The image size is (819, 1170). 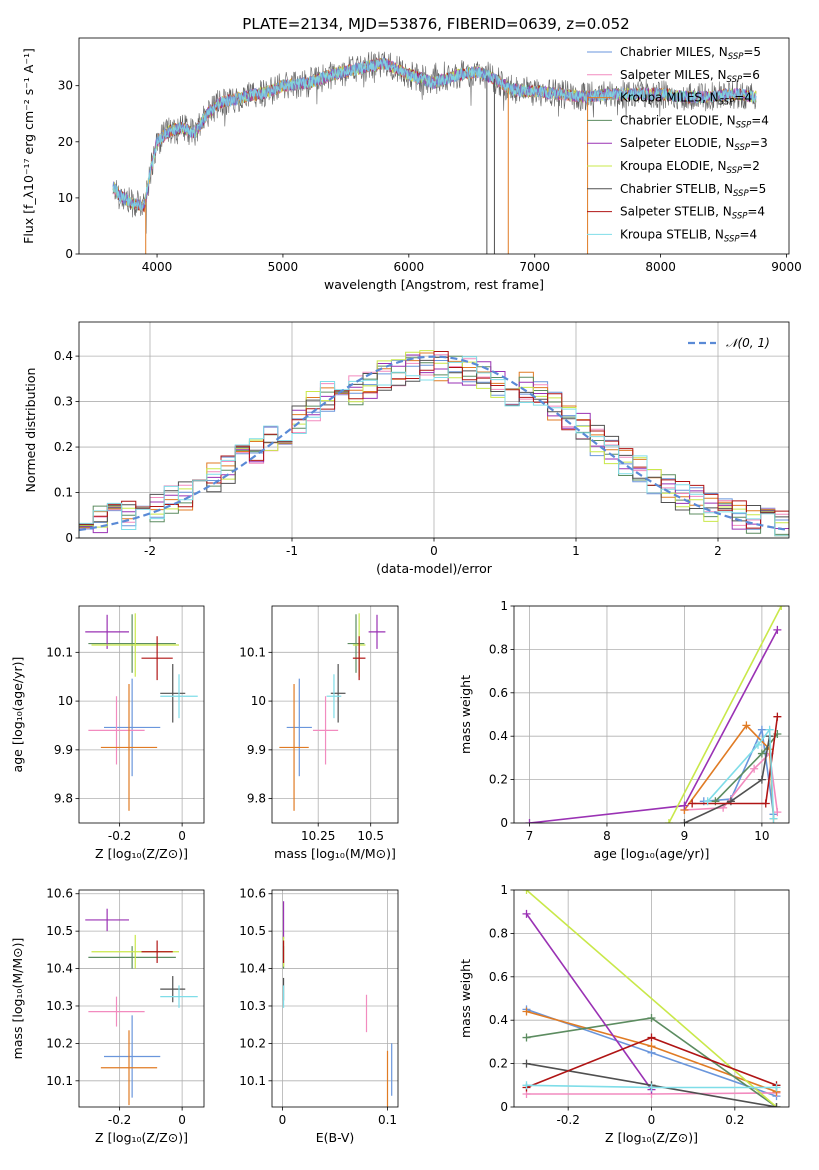 I want to click on y-tick-label: 0.4, so click(x=498, y=736).